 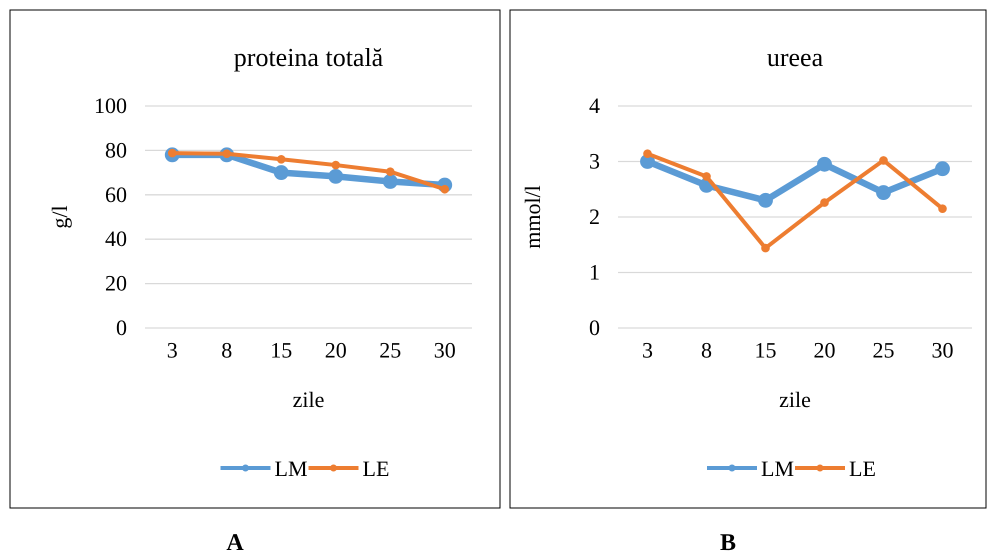 What do you see at coordinates (110, 105) in the screenshot?
I see `y-tick-label: 100` at bounding box center [110, 105].